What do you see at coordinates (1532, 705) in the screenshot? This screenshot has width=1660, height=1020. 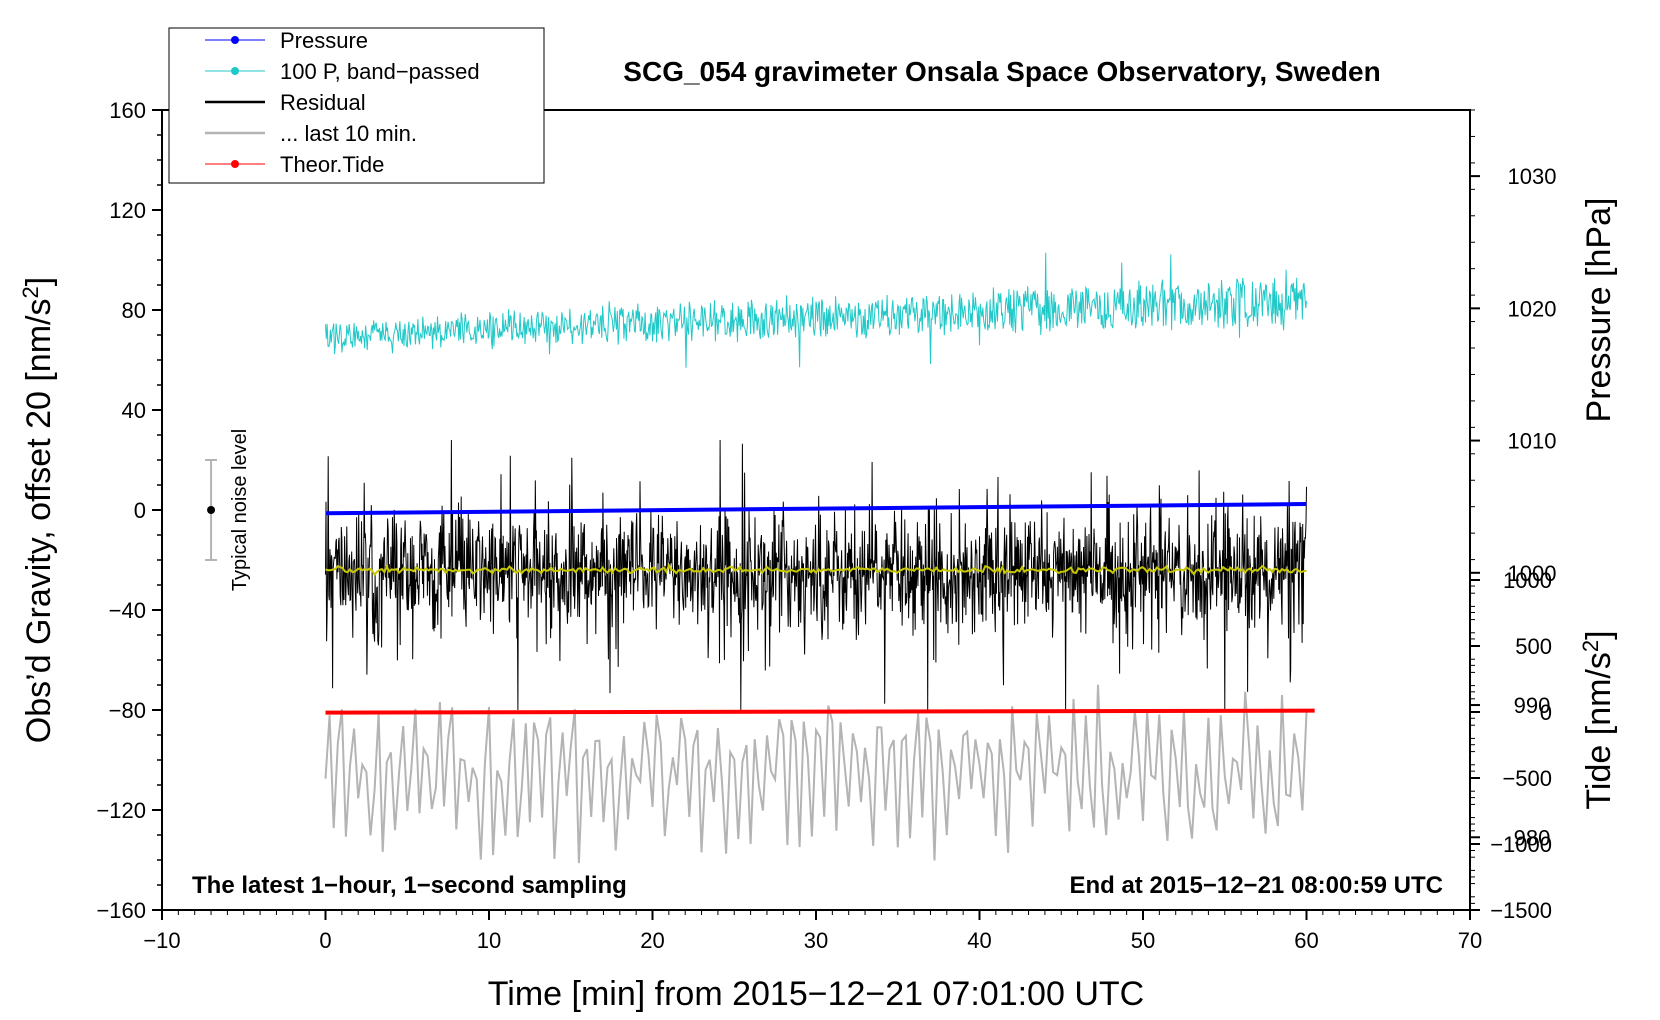 I see `pressure-tick-label: 990` at bounding box center [1532, 705].